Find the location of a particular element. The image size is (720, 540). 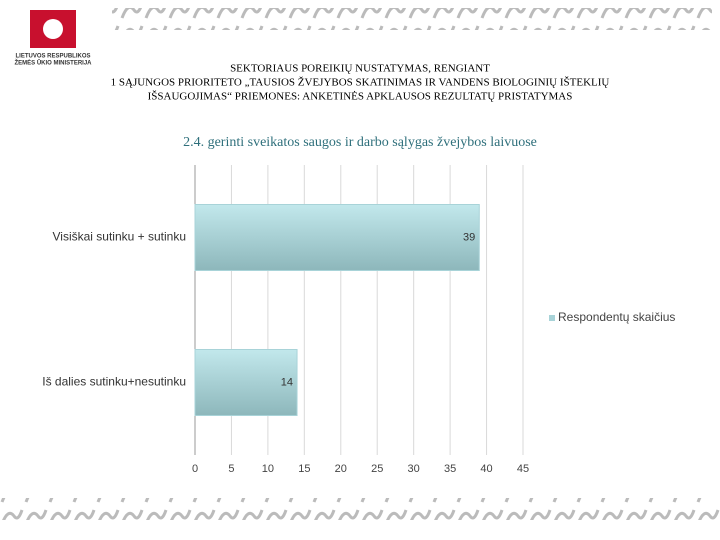

x-tick-label: 25 is located at coordinates (377, 469).